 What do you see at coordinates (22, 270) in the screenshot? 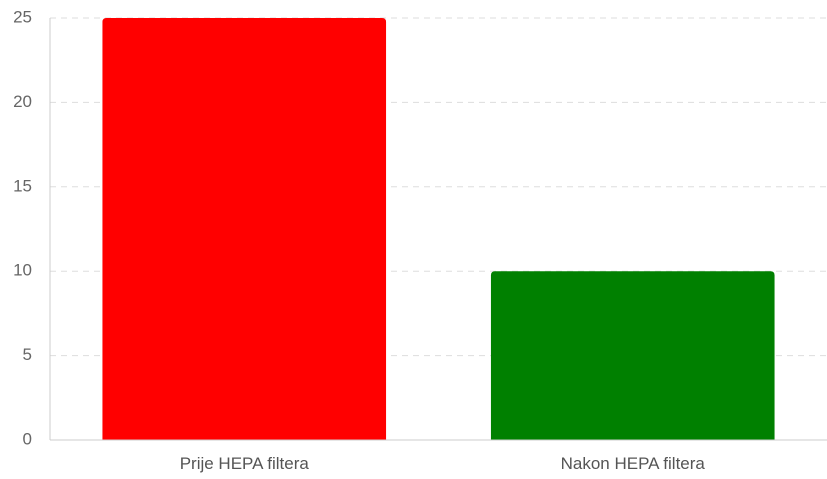
I see `y-tick-label: 10` at bounding box center [22, 270].